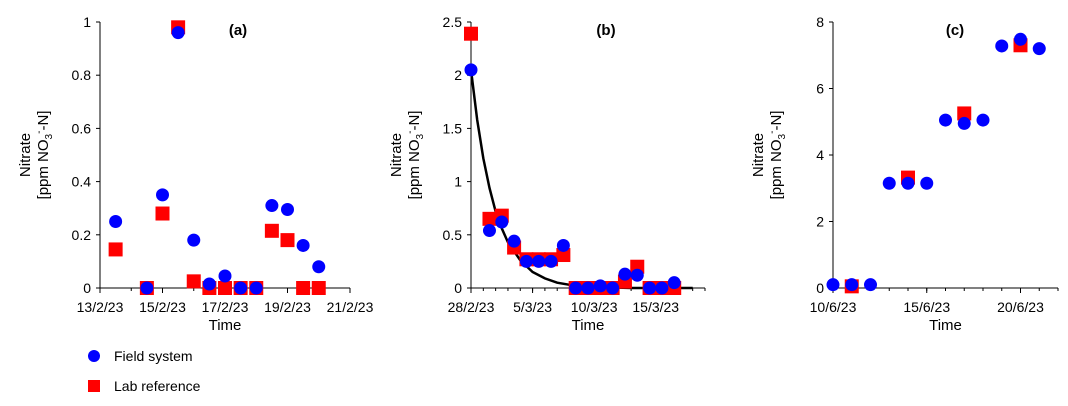 This screenshot has height=406, width=1068. I want to click on legend-item-field: Field system, so click(141, 356).